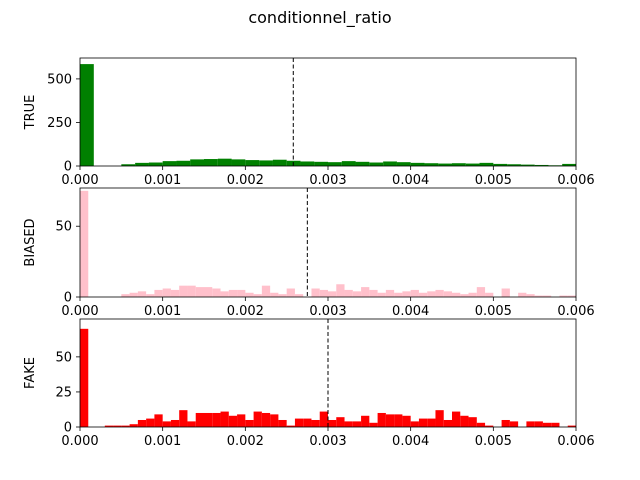 The width and height of the screenshot is (640, 480). I want to click on figure-title: conditionnel_ratio, so click(319, 18).